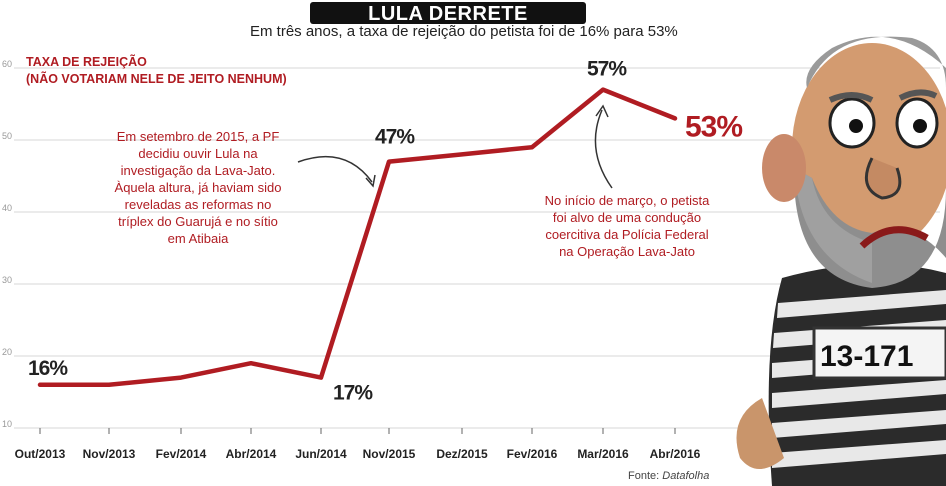 Image resolution: width=946 pixels, height=486 pixels. What do you see at coordinates (7, 424) in the screenshot?
I see `y-tick-label: 10` at bounding box center [7, 424].